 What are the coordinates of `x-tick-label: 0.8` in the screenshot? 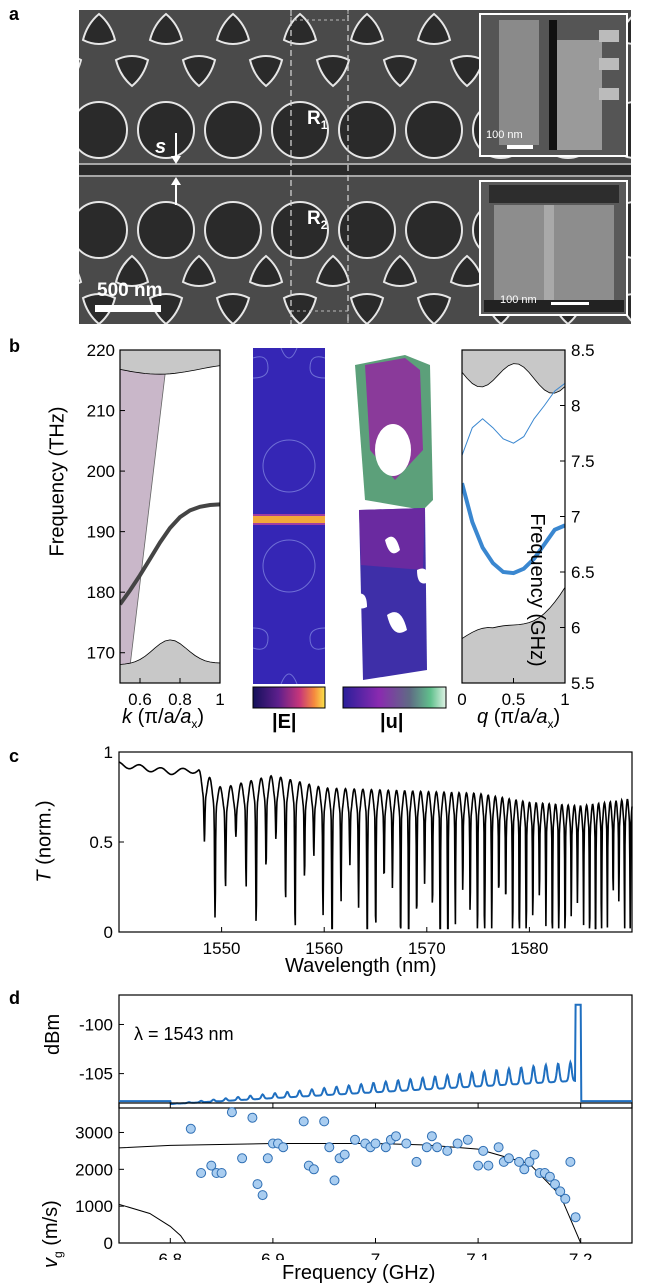 It's located at (180, 699).